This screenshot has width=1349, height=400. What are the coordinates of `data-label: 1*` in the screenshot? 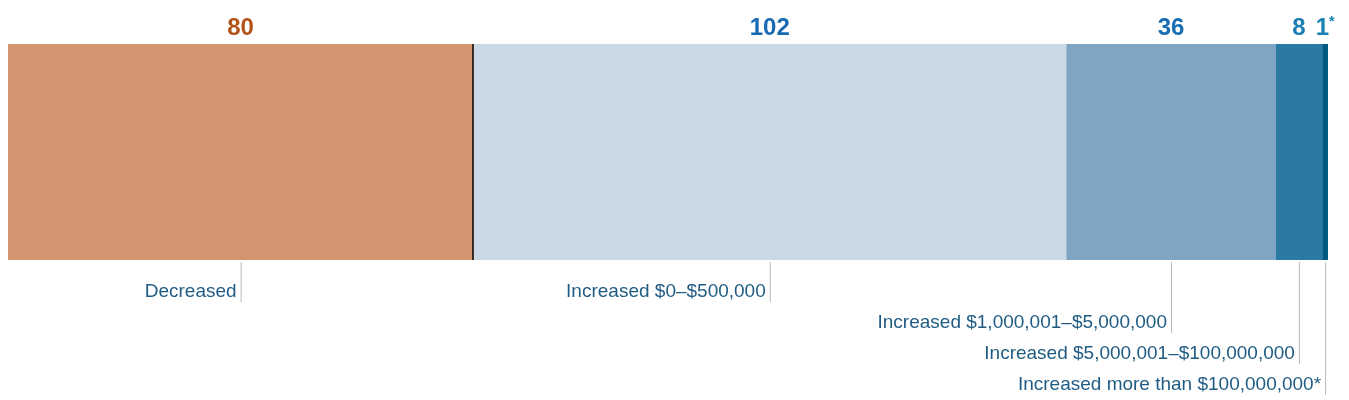 It's located at (1325, 26).